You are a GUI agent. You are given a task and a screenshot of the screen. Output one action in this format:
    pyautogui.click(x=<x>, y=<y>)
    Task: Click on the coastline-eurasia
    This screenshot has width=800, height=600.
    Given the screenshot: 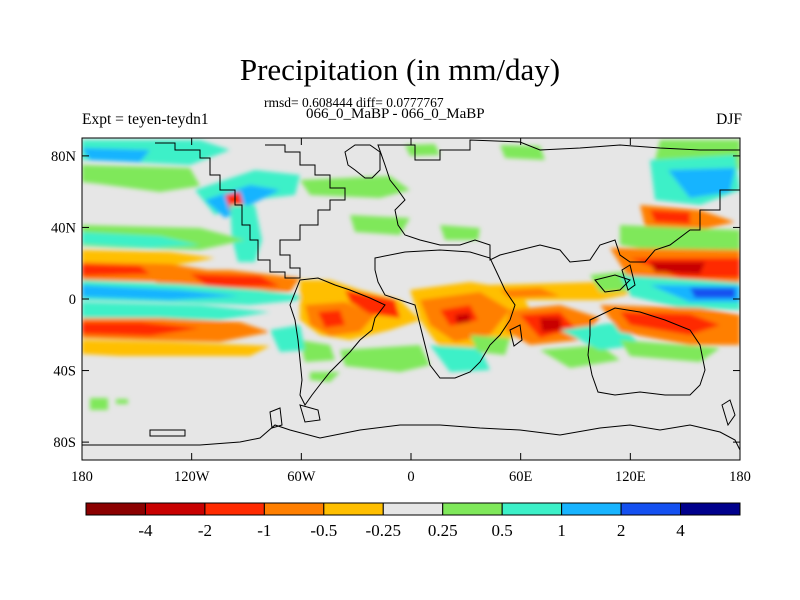 What is the action you would take?
    pyautogui.click(x=558, y=201)
    